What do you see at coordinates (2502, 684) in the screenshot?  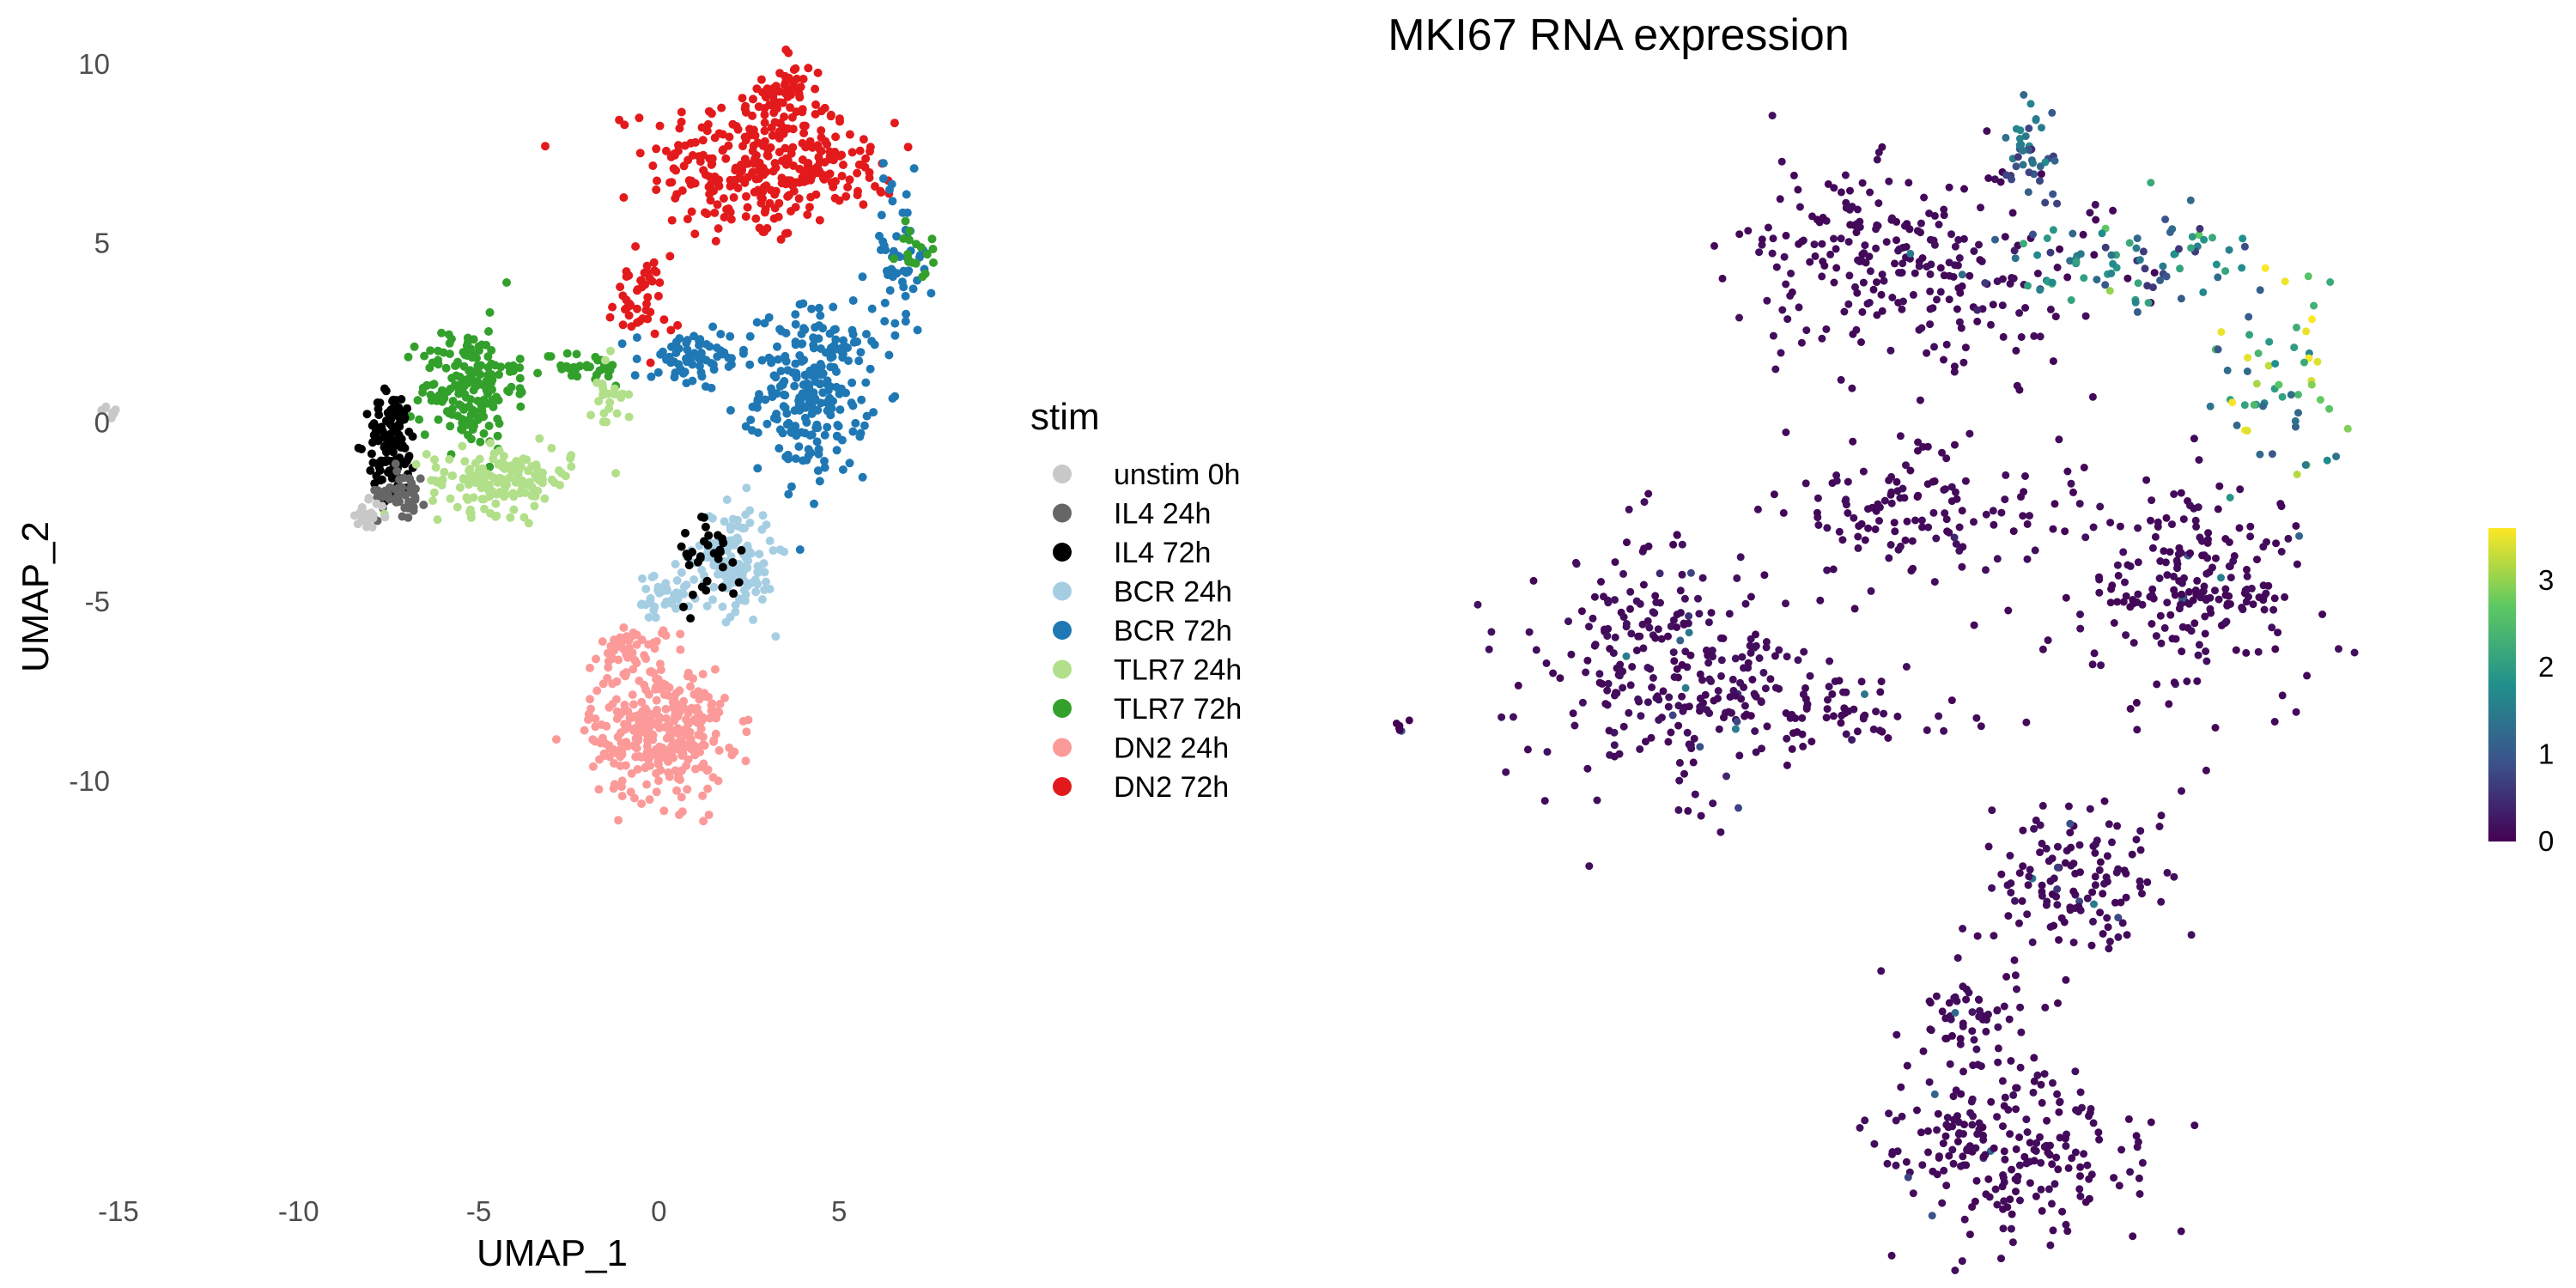 I see `colorbar-gradient` at bounding box center [2502, 684].